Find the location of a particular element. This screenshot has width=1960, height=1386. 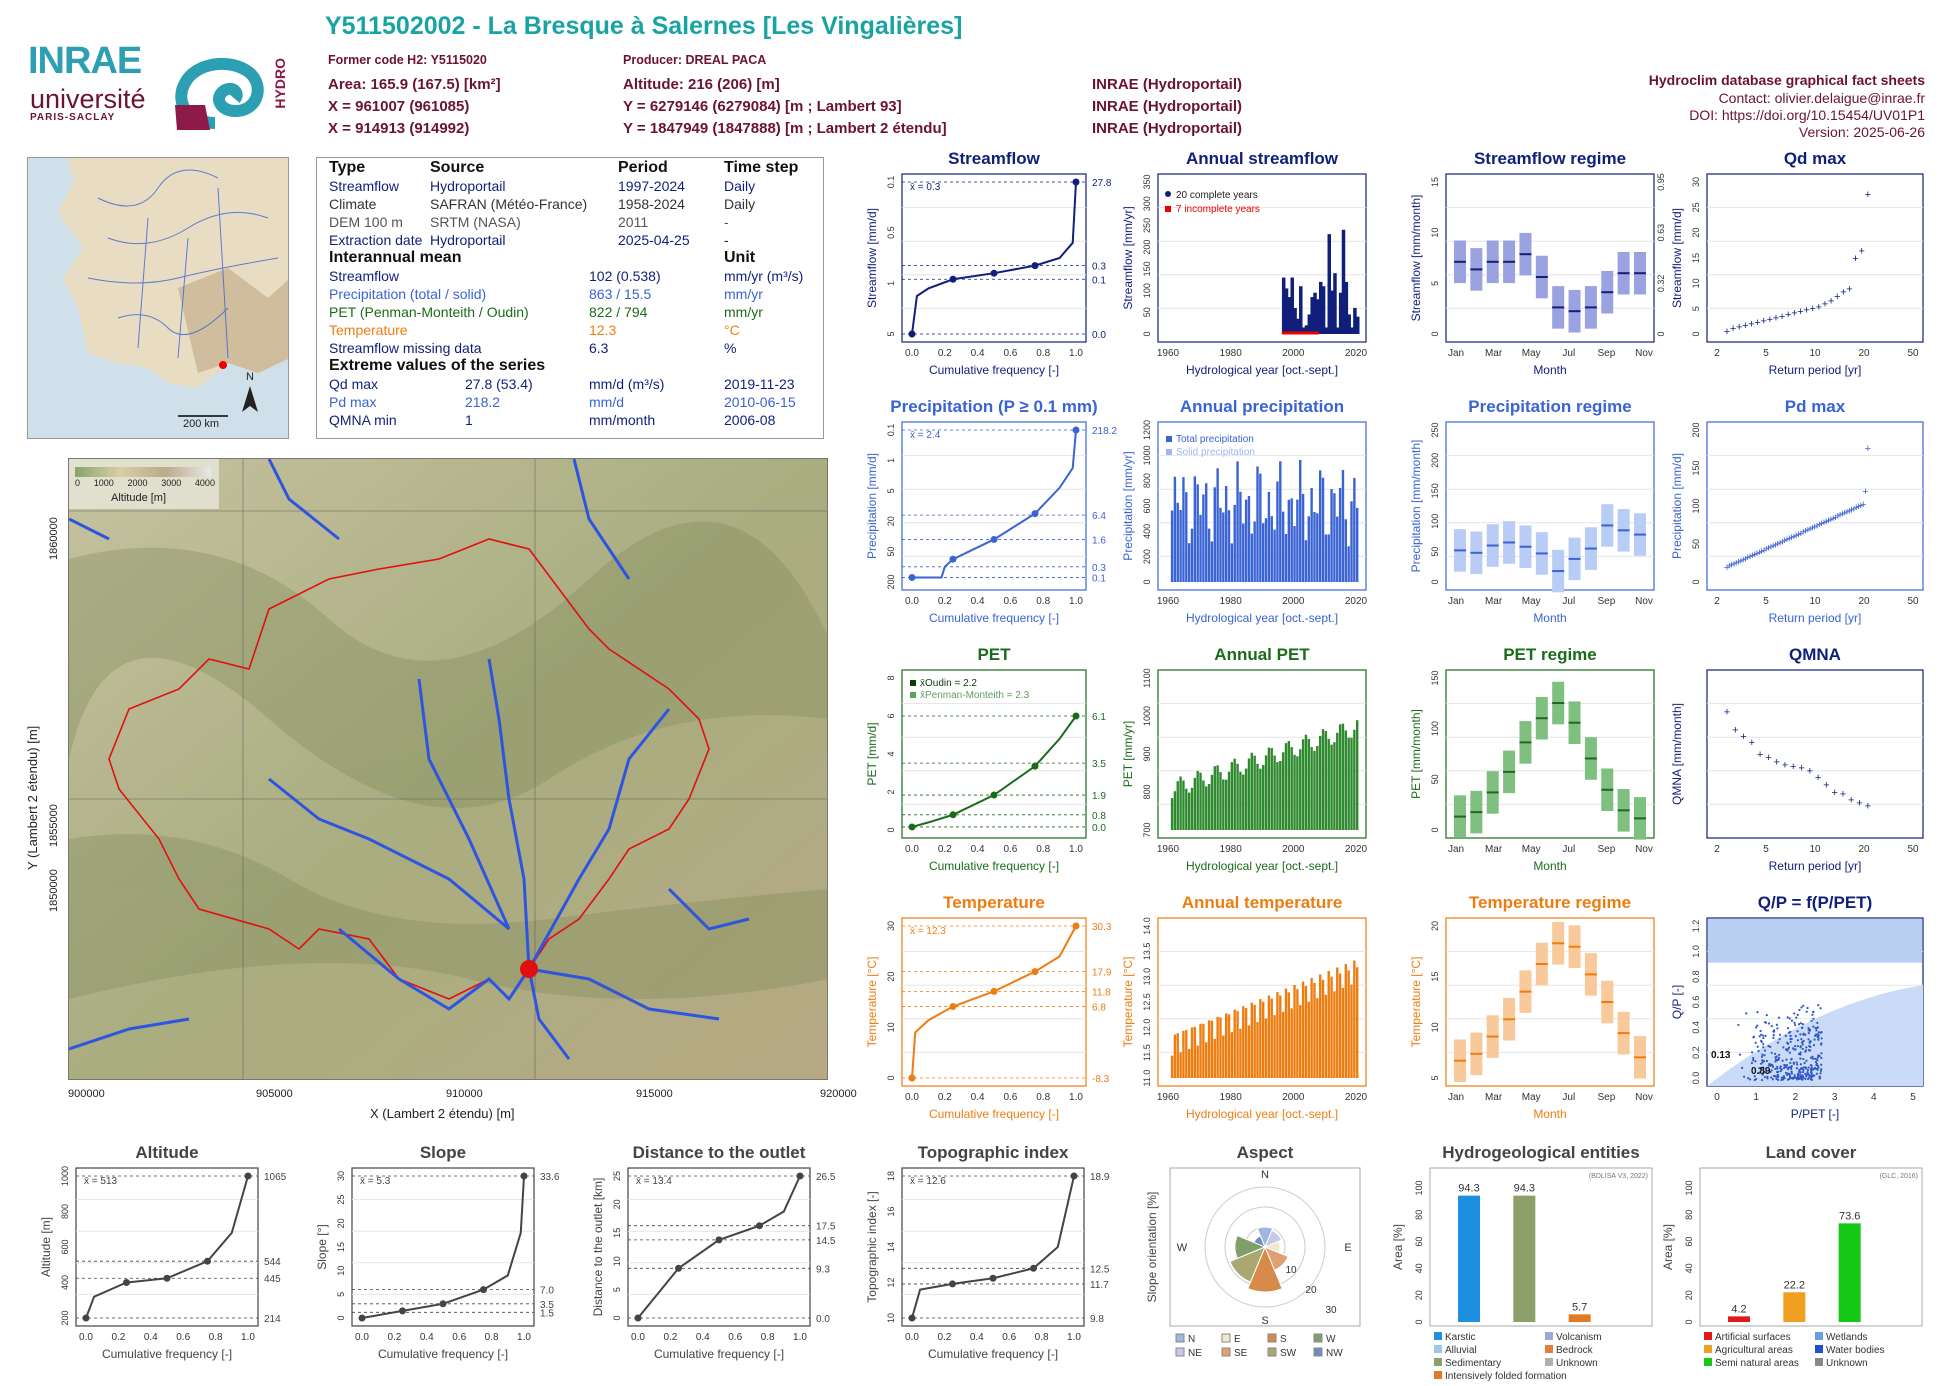

annual_precipitation-ytick: 600 is located at coordinates (1147, 505).